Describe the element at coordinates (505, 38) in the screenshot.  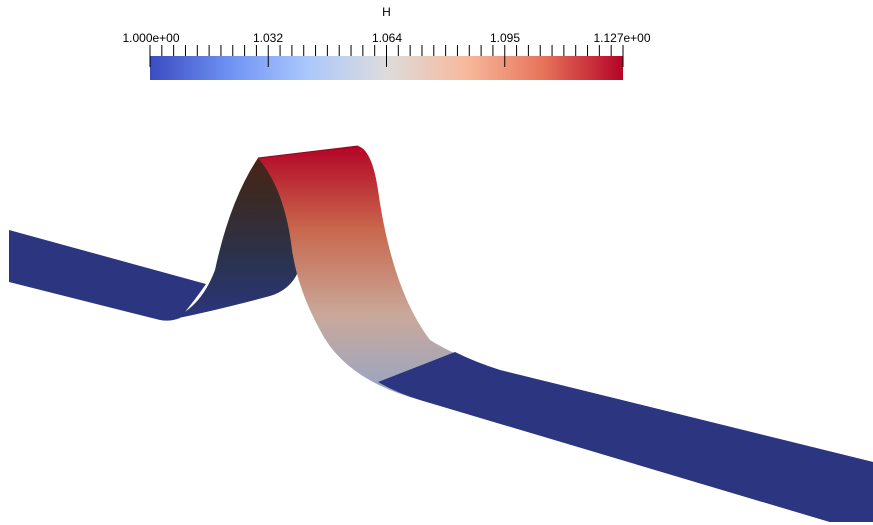
I see `colorbar-label-3: 1.095` at that location.